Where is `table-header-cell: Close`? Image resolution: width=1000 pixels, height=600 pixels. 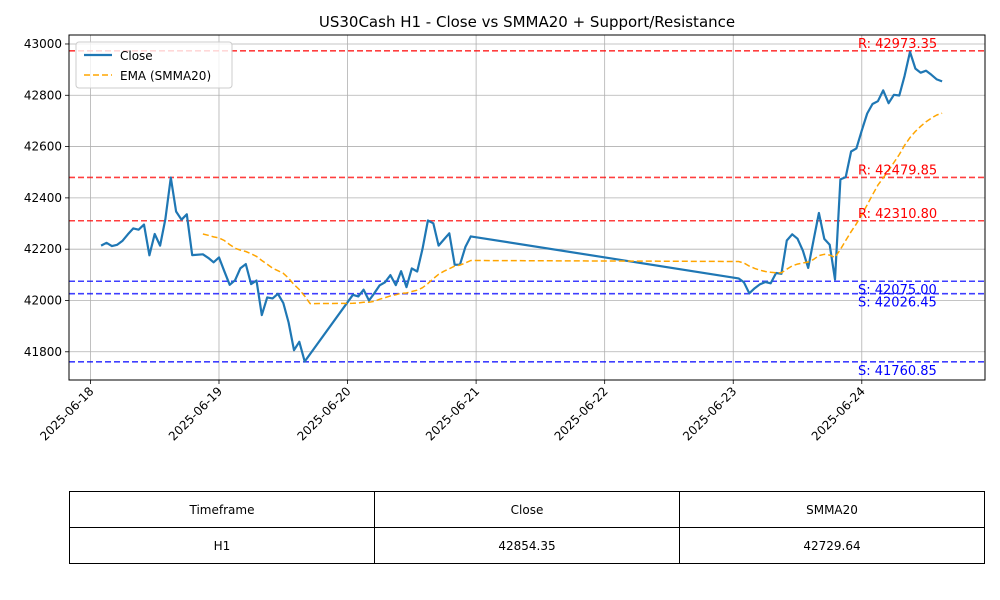 table-header-cell: Close is located at coordinates (527, 509).